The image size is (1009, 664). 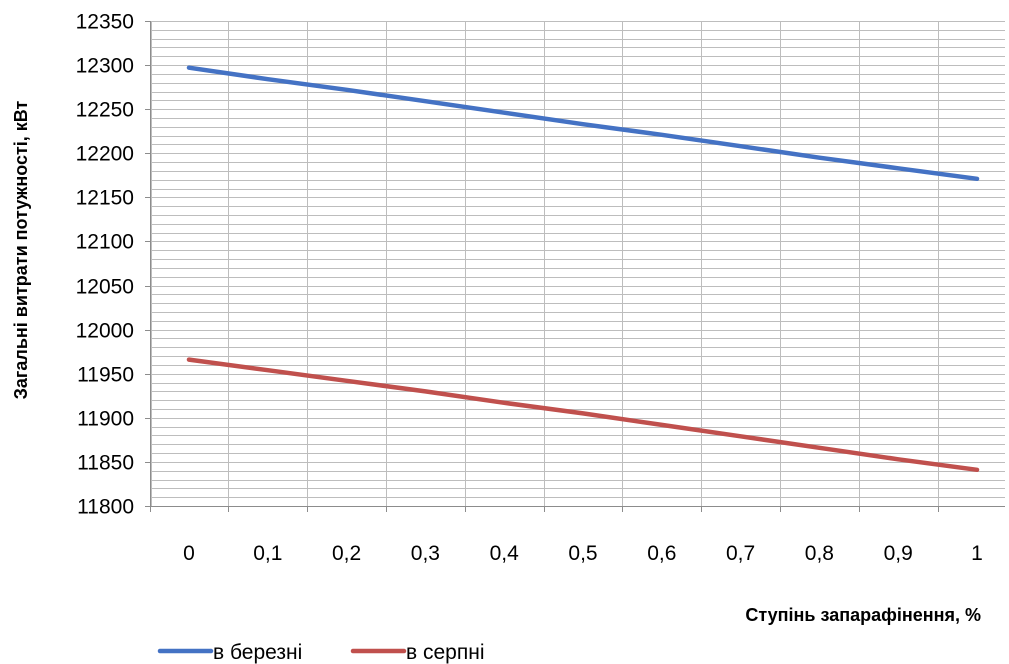 I want to click on legend-label-march: в березні, so click(x=257, y=652).